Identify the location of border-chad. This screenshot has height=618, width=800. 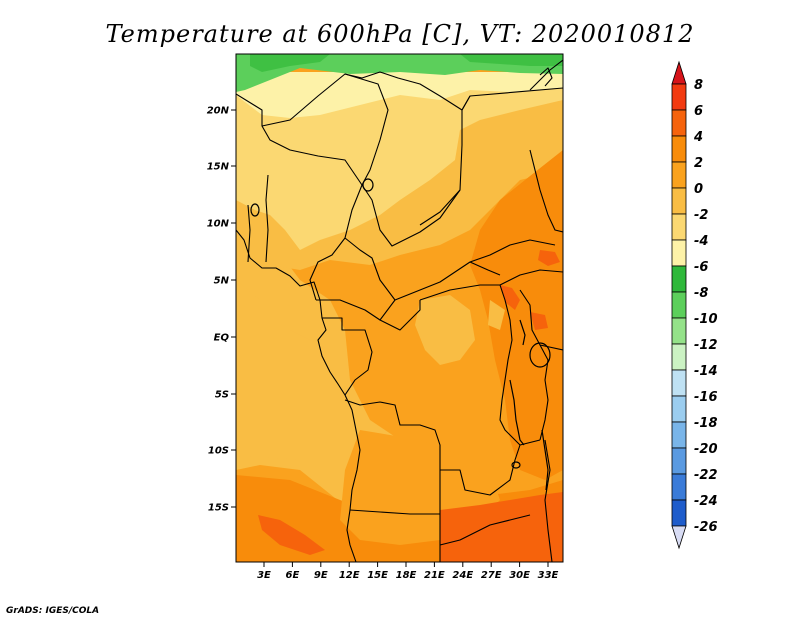
(402, 160).